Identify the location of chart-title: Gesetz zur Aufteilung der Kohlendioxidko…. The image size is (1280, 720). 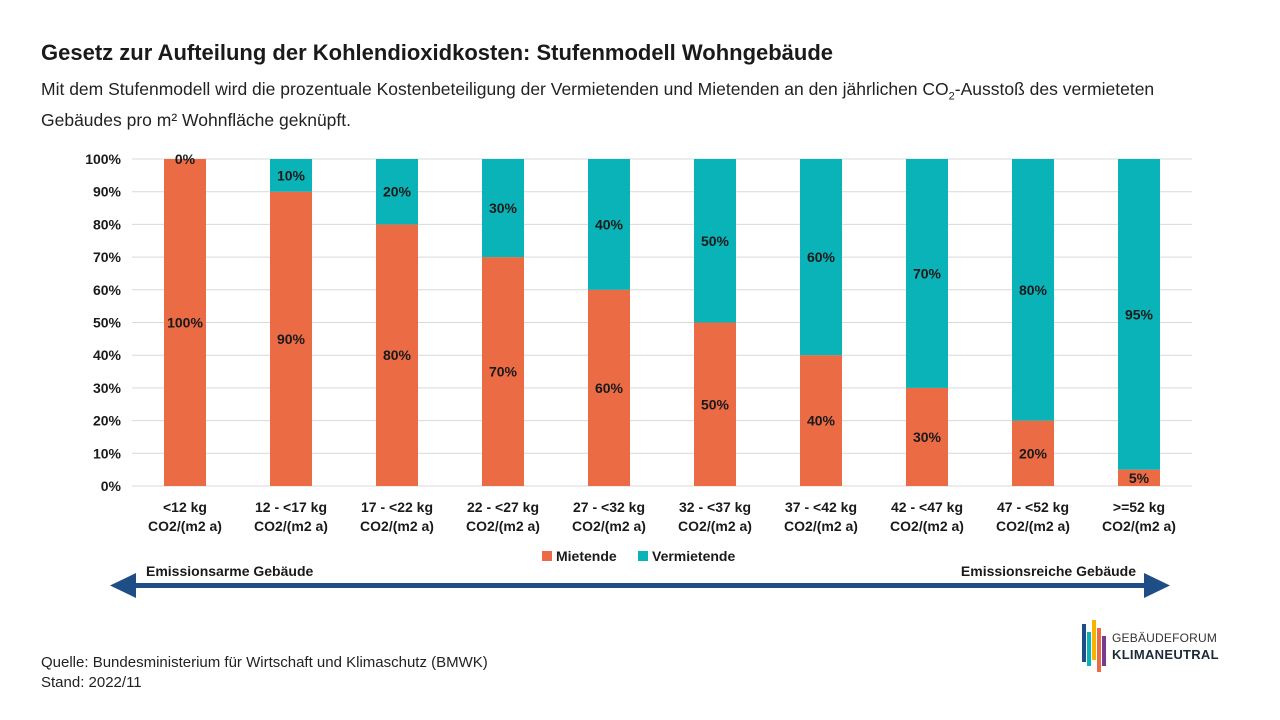
(437, 52).